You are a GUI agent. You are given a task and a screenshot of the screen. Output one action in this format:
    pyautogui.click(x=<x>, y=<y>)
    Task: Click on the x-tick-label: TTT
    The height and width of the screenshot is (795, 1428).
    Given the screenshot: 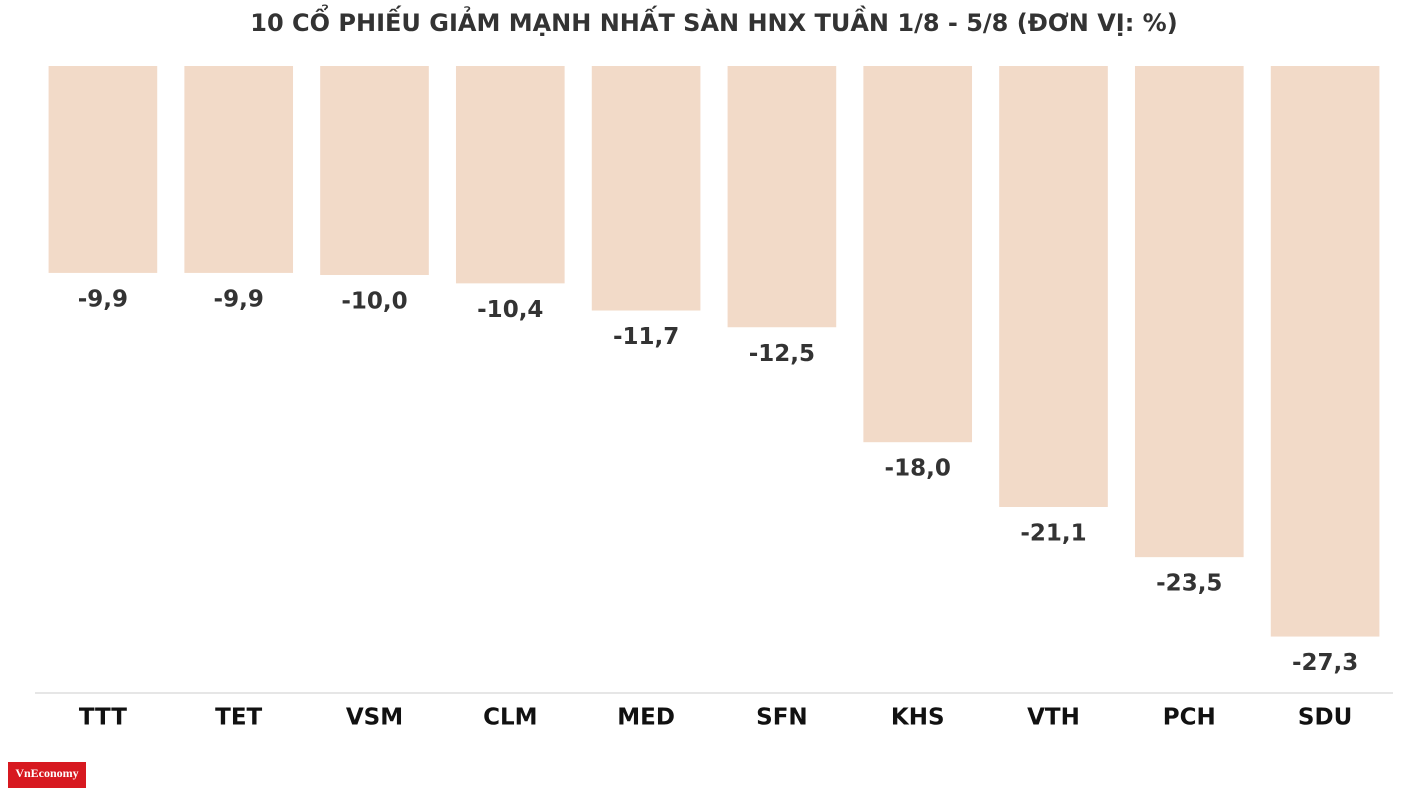 What is the action you would take?
    pyautogui.click(x=103, y=718)
    